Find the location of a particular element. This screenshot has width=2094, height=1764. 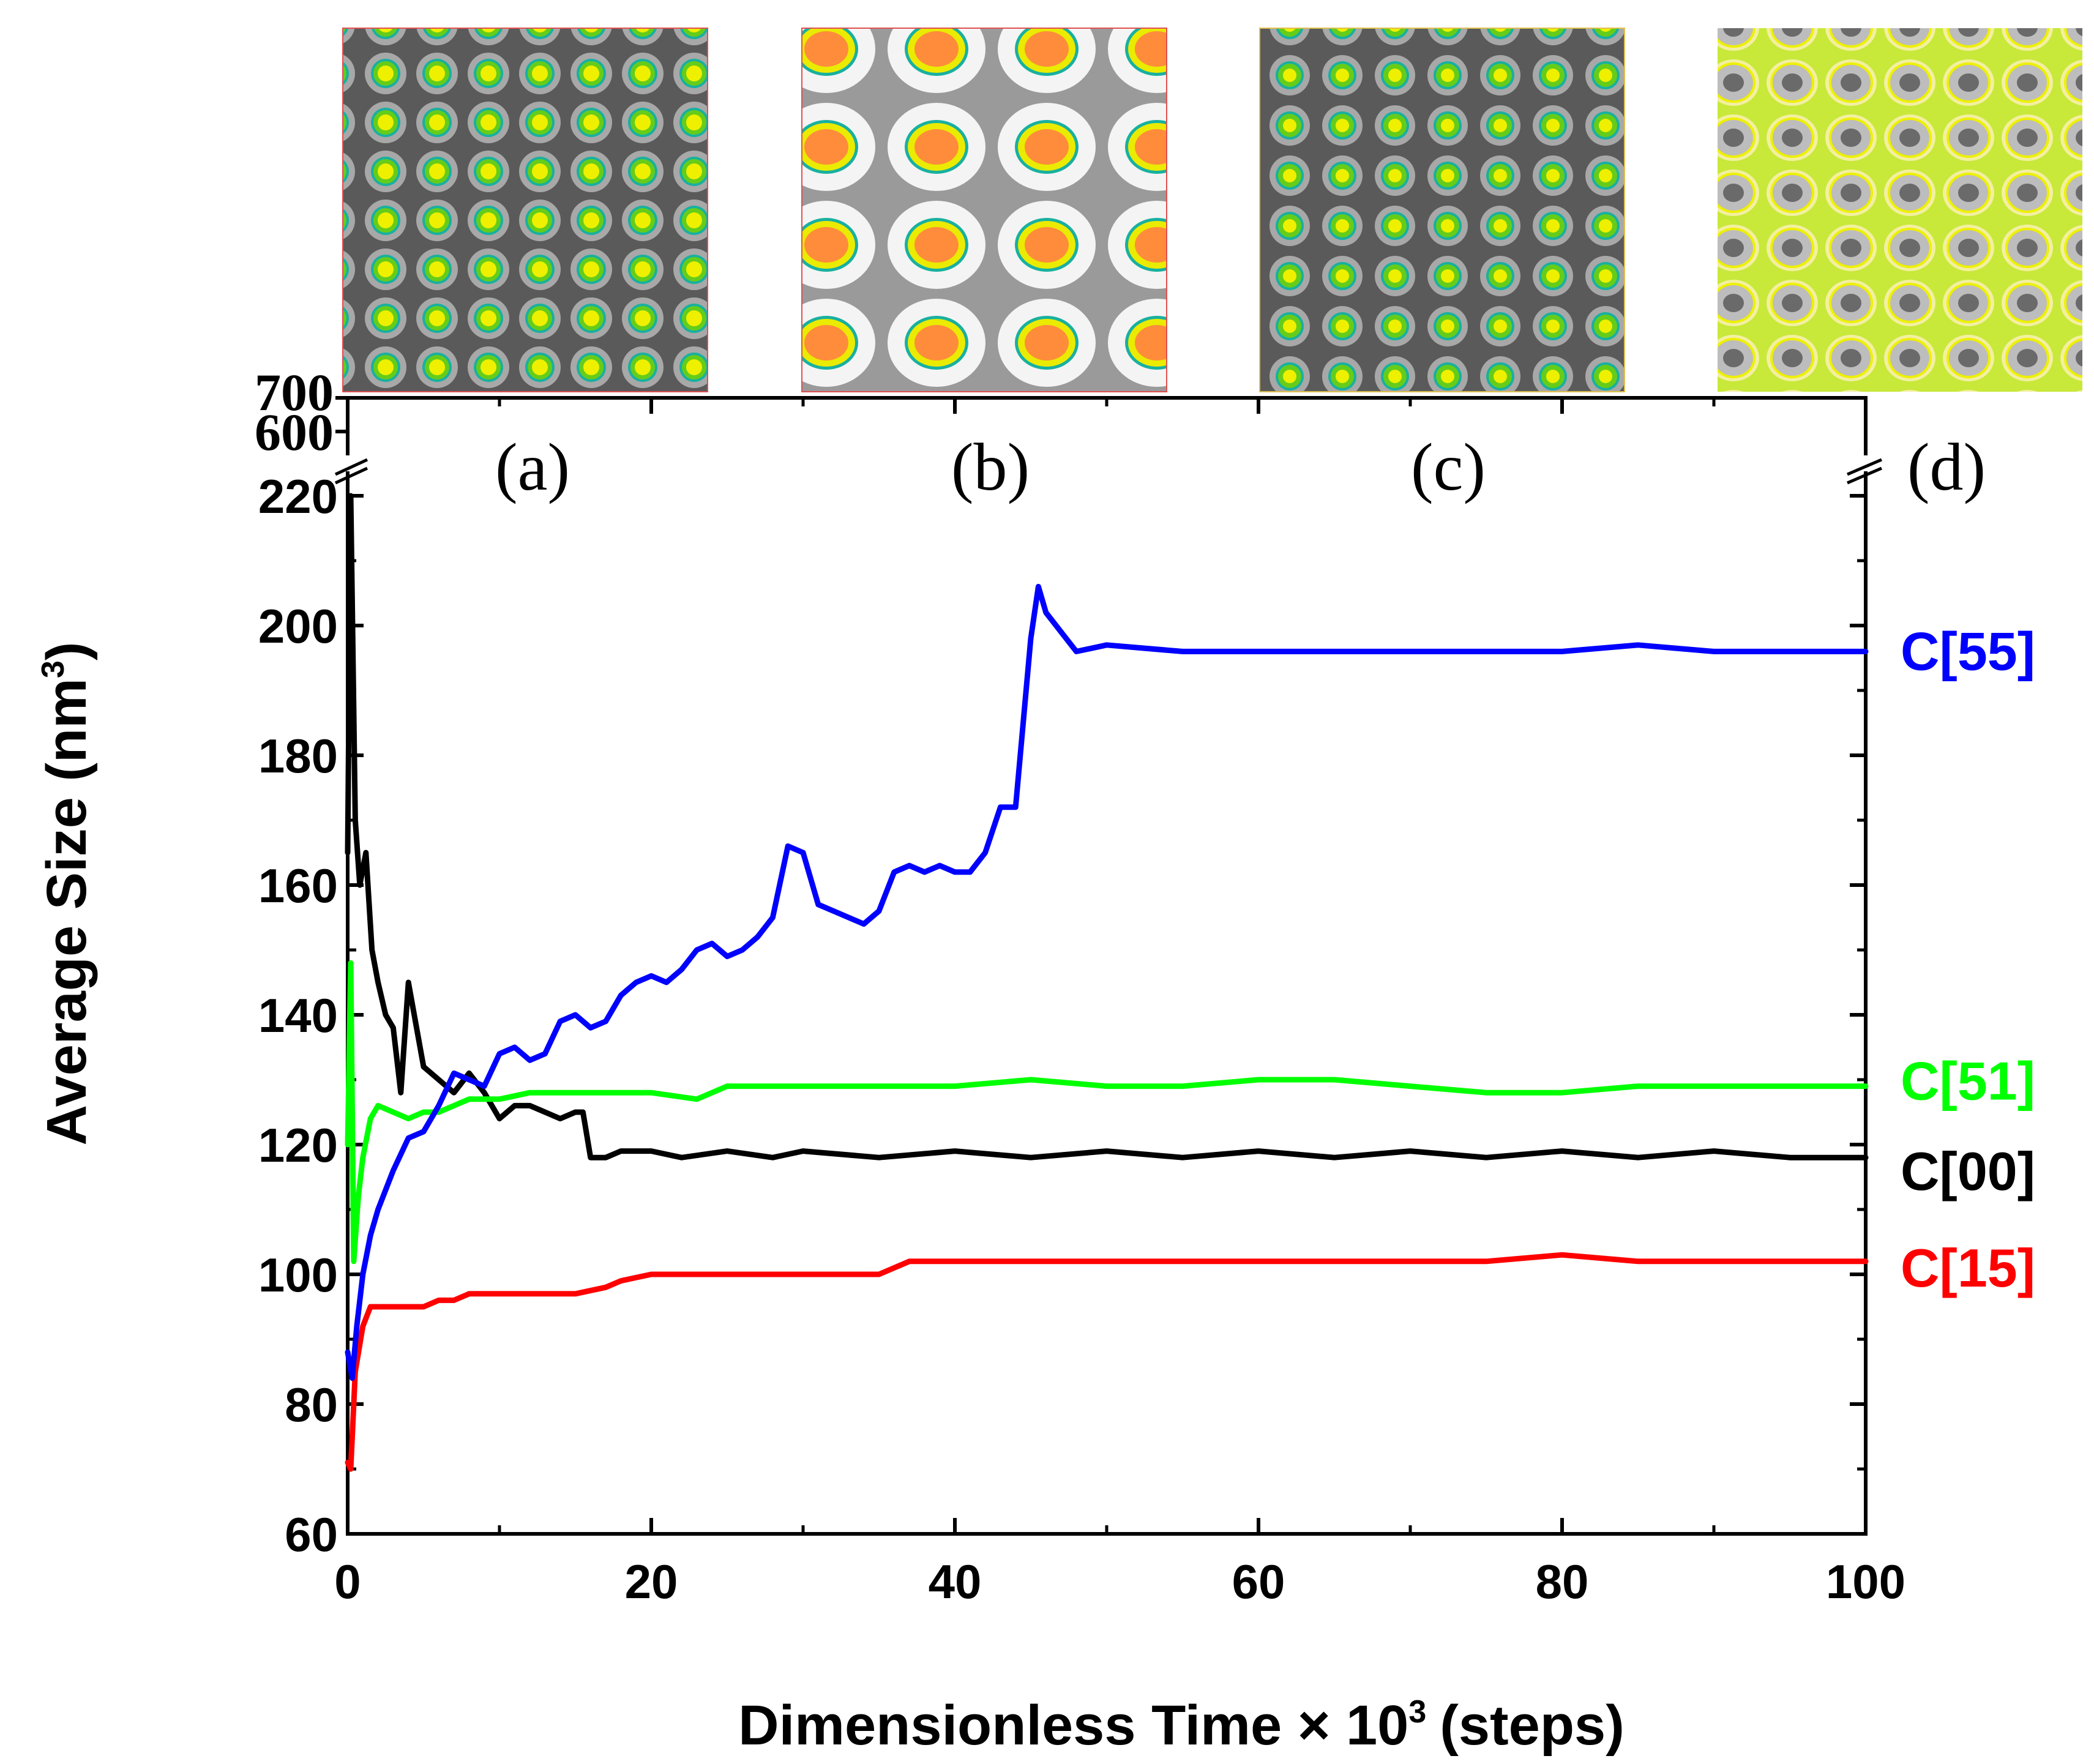

panel-c-image is located at coordinates (1442, 210).